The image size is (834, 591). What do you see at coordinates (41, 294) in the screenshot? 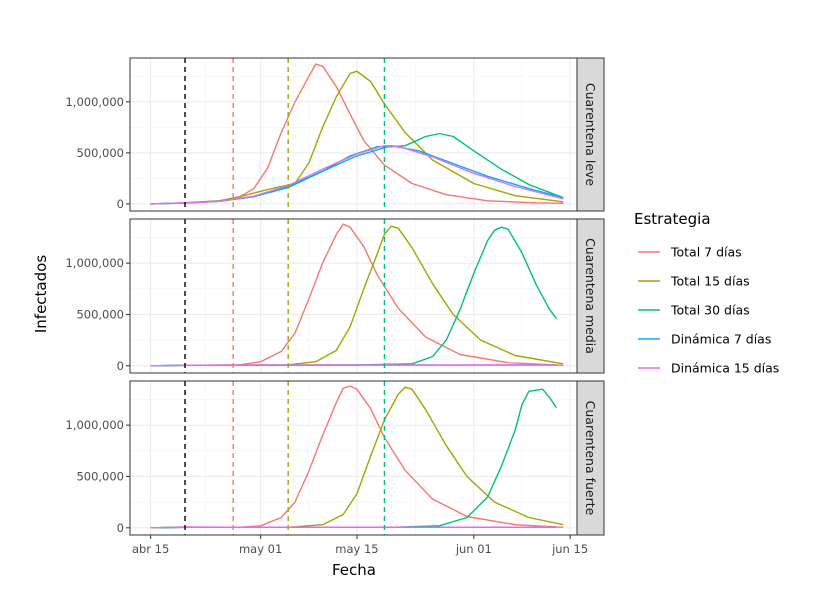
I see `y-axis-label: Infectados` at bounding box center [41, 294].